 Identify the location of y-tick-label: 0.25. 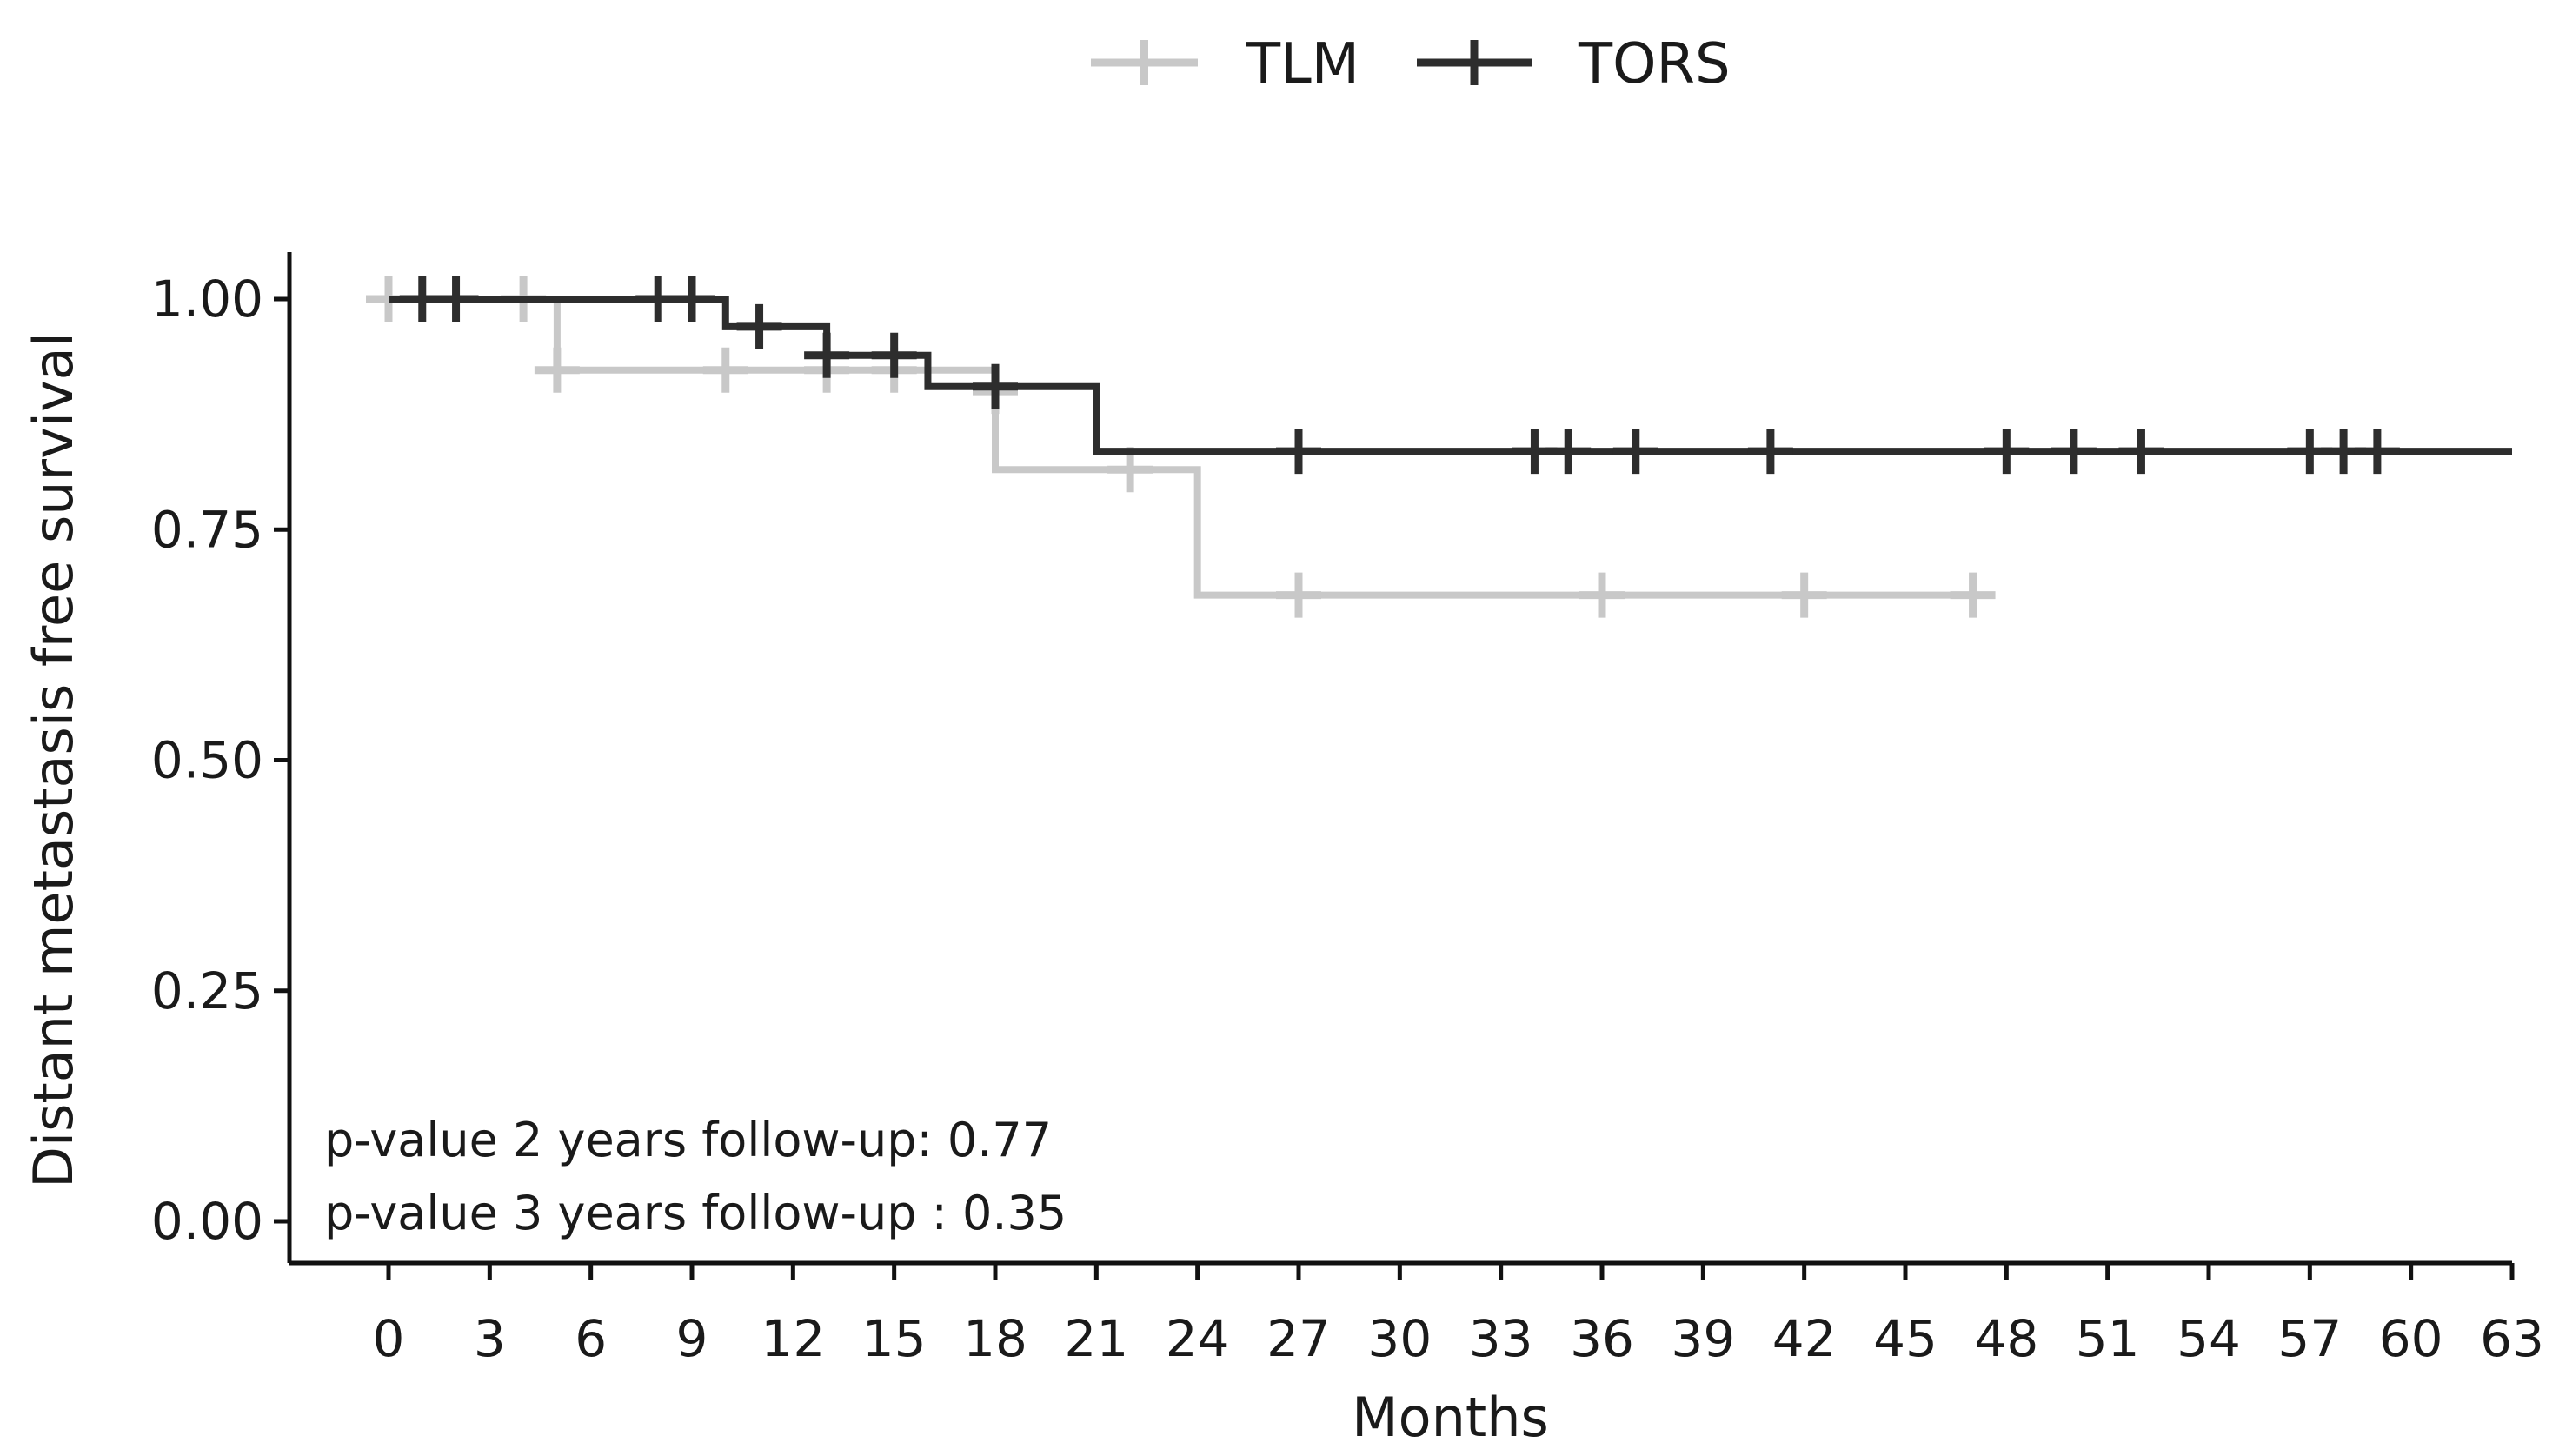
(207, 991).